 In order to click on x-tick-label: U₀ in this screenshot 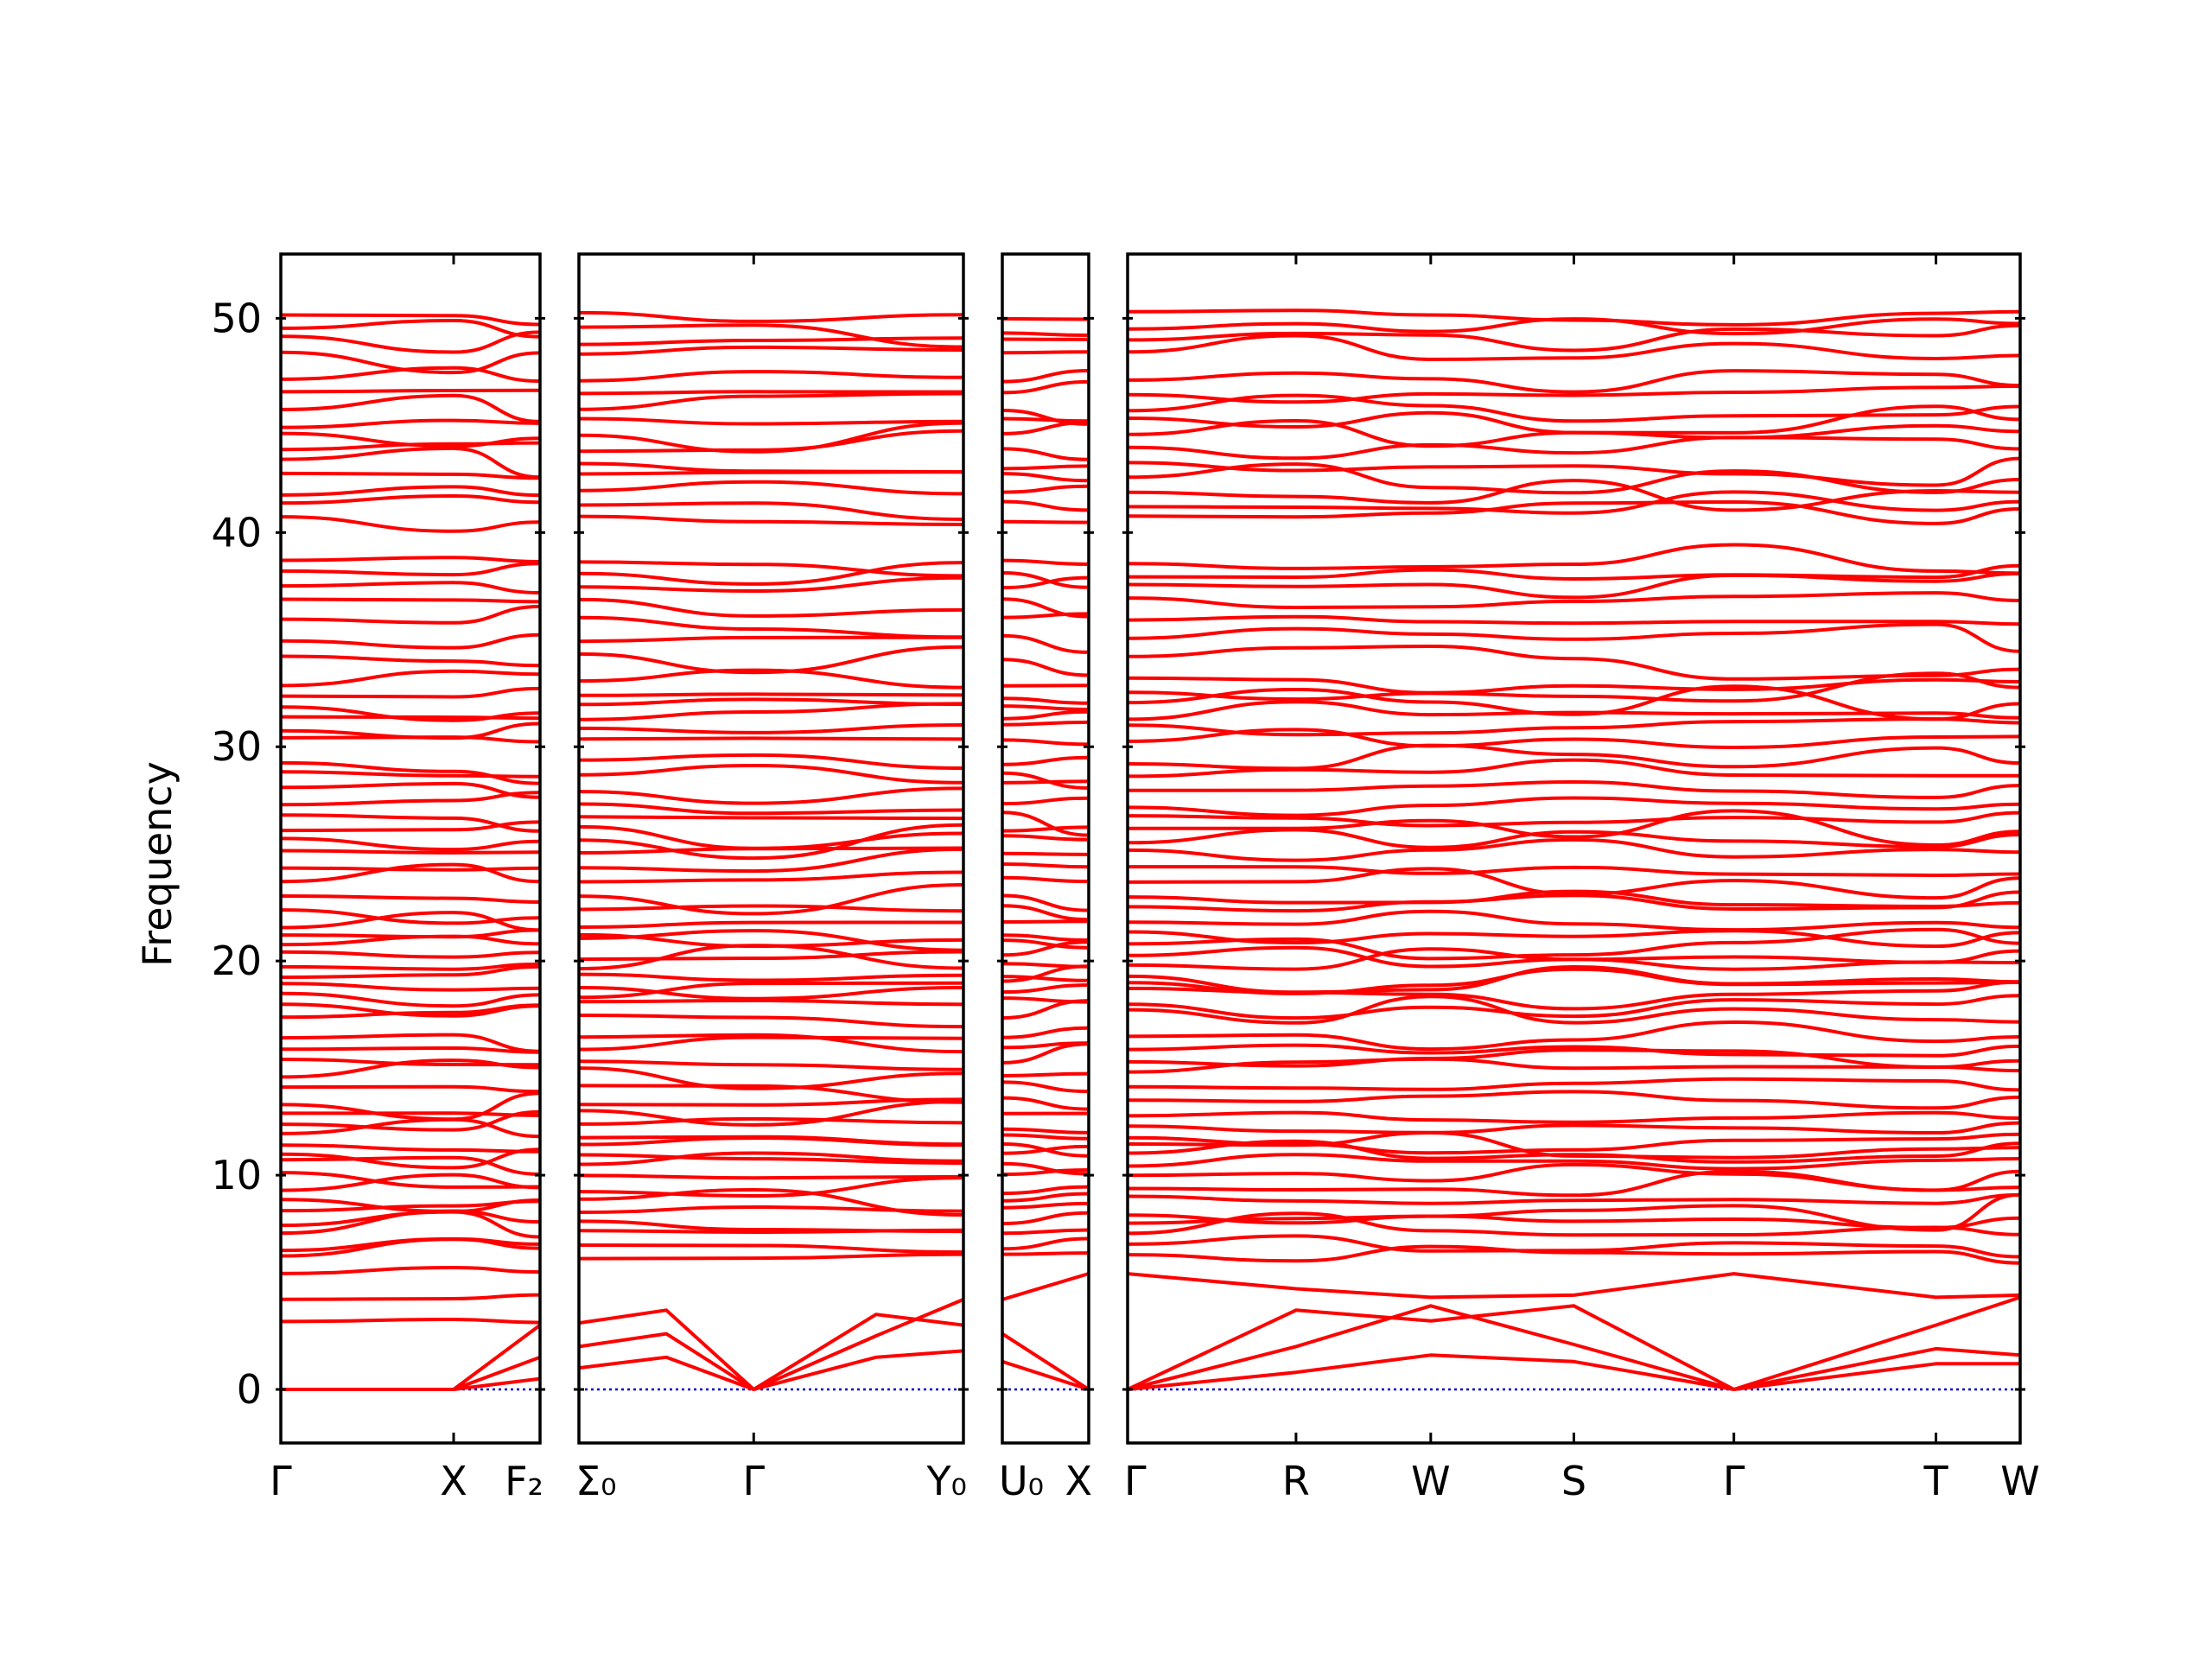, I will do `click(1021, 1481)`.